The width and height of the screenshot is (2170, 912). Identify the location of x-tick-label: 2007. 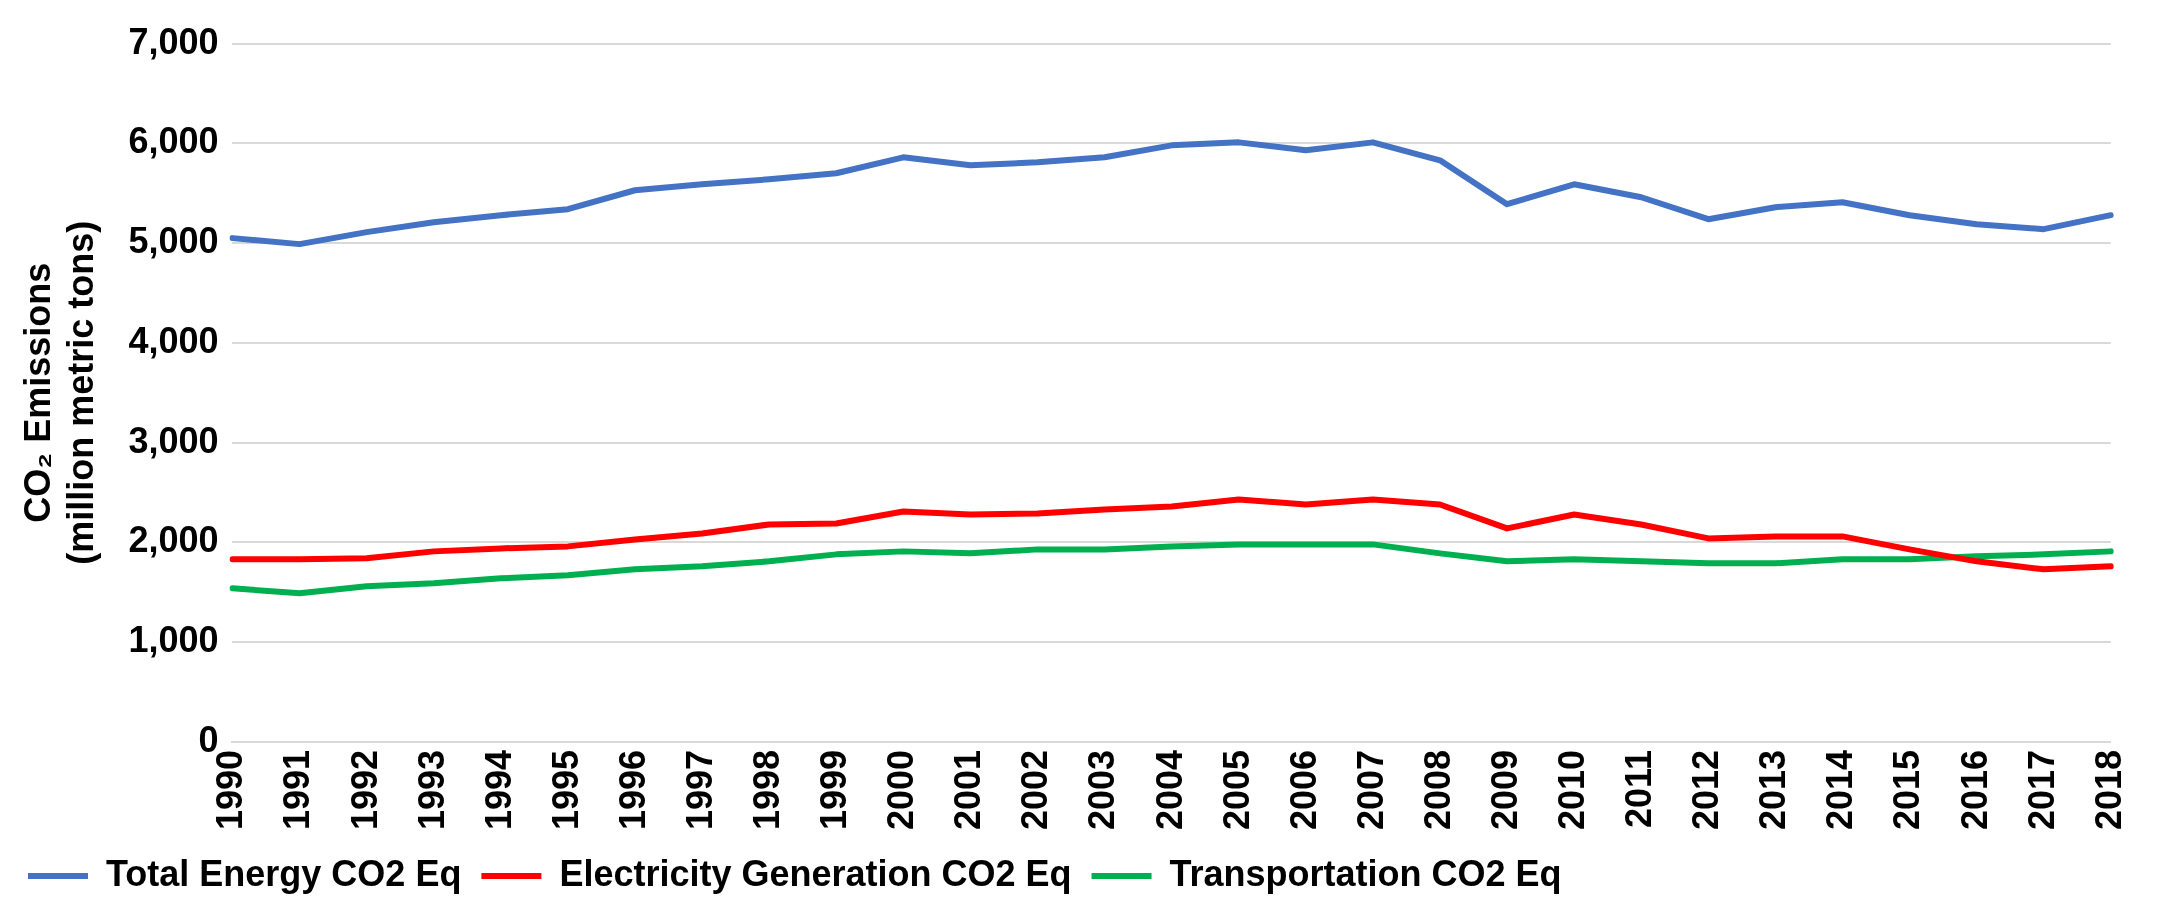
(1370, 790).